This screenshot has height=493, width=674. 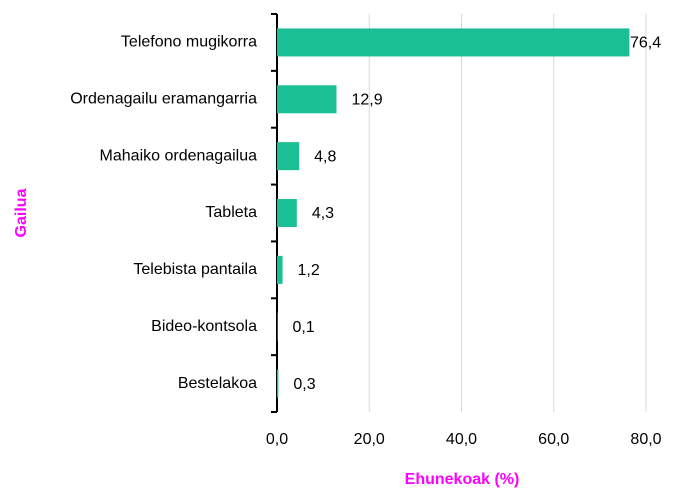 What do you see at coordinates (553, 439) in the screenshot?
I see `x-tick-label: 60,0` at bounding box center [553, 439].